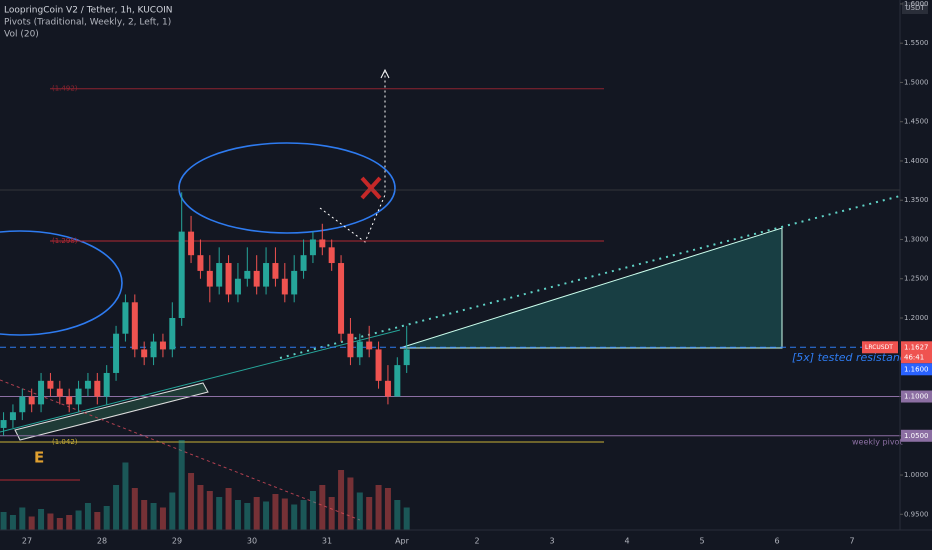 The image size is (932, 550). I want to click on alert-label: 1.1600, so click(916, 369).